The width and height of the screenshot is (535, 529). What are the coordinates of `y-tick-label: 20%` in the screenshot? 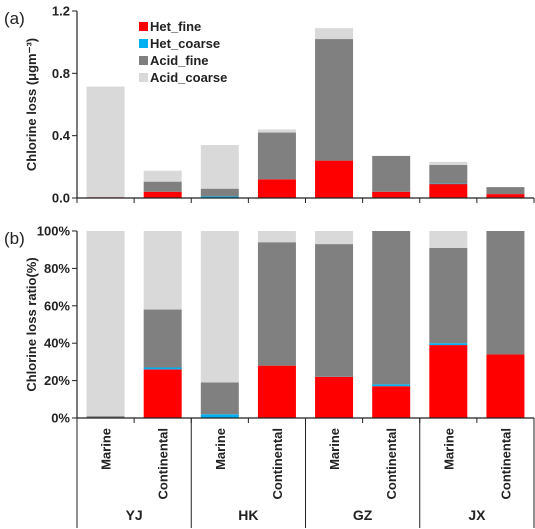 It's located at (57, 380).